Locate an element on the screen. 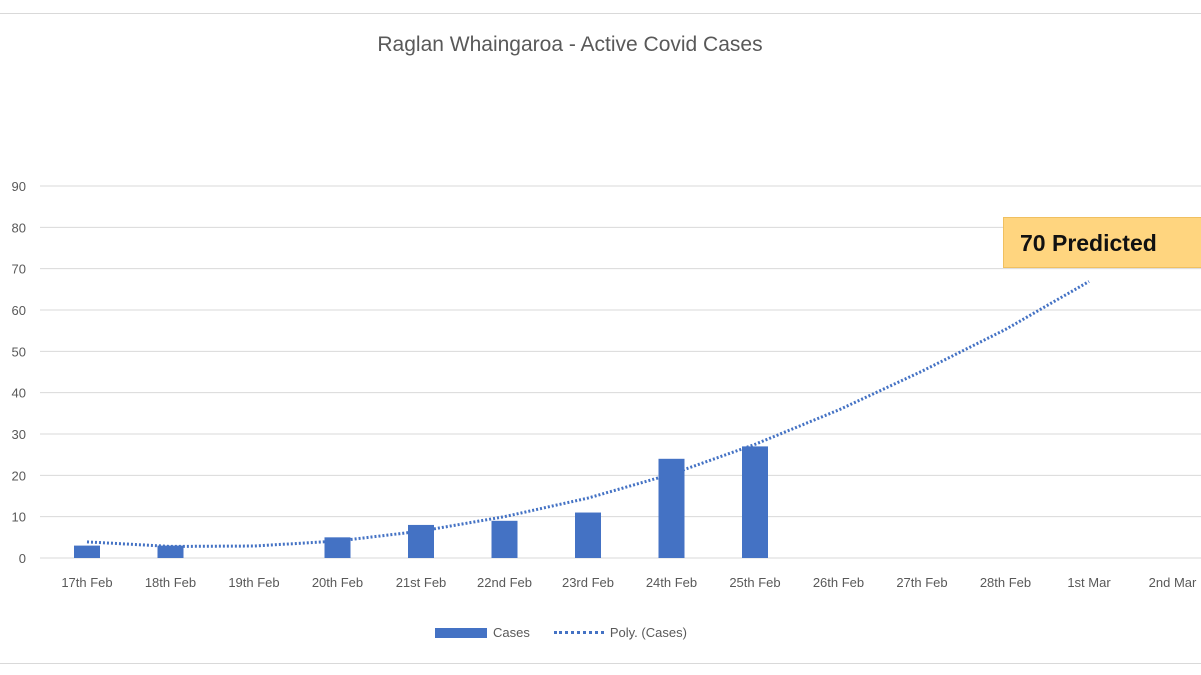 This screenshot has height=675, width=1201. legend-swatch-trend is located at coordinates (578, 632).